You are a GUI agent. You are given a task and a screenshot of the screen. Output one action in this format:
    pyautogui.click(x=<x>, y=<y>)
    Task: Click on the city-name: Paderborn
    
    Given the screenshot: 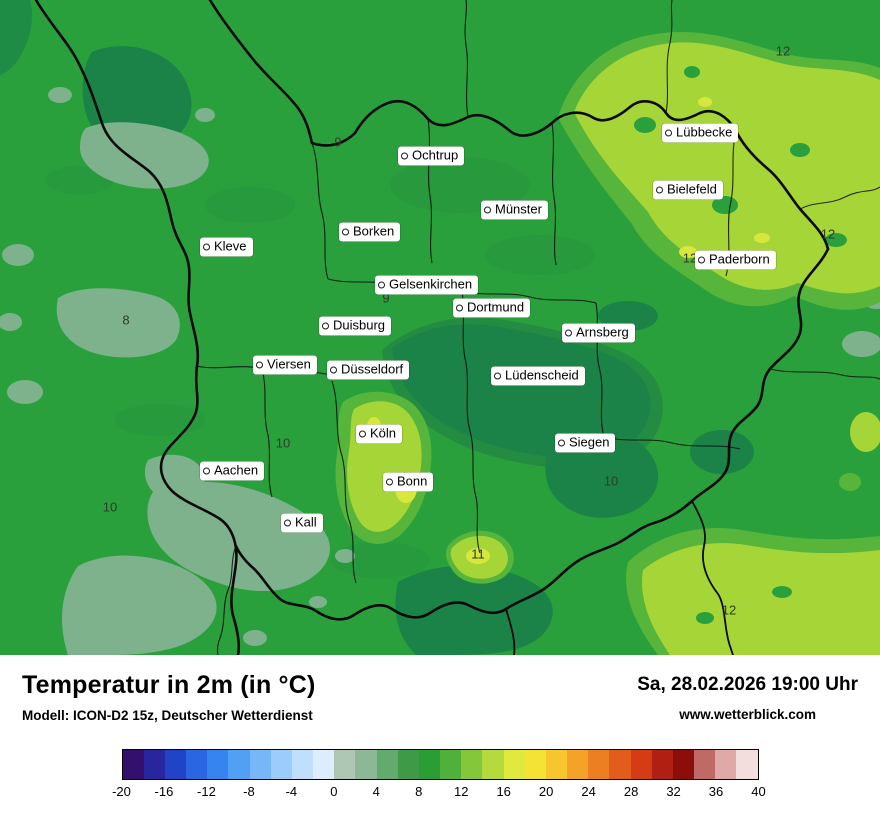 What is the action you would take?
    pyautogui.click(x=739, y=259)
    